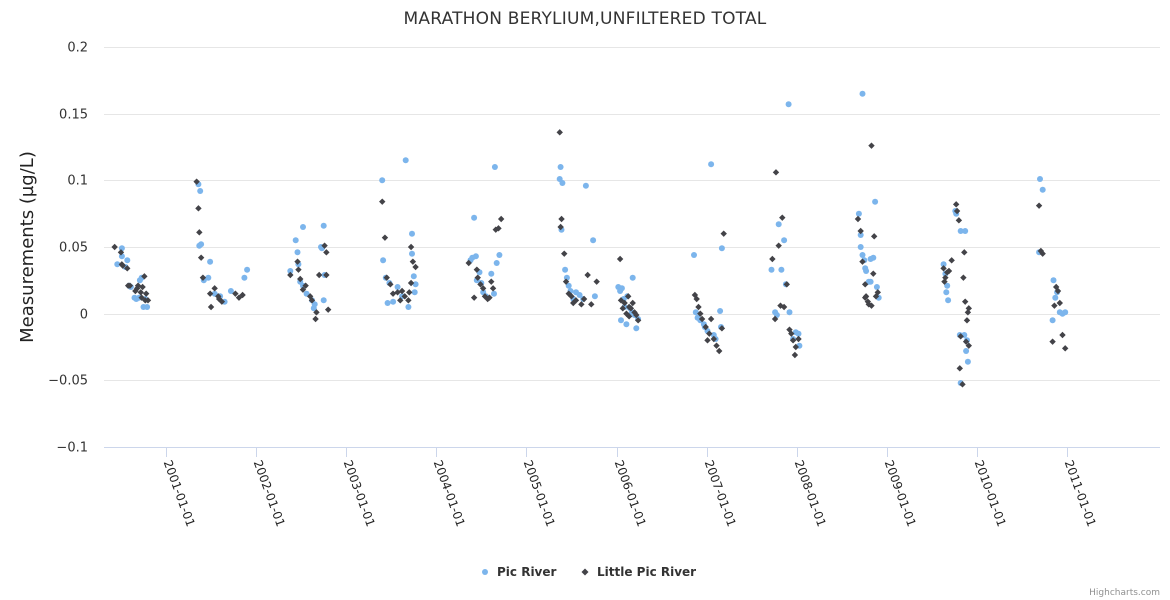  I want to click on legend-item-little-pic-river: Little Pic River, so click(639, 572).